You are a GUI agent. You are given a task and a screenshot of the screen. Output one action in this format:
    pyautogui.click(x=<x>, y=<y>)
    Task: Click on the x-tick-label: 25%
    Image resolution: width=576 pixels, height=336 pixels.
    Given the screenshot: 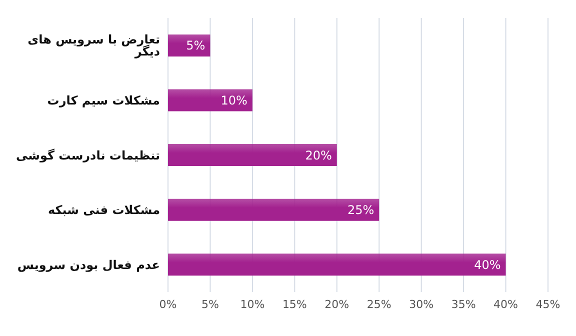 What is the action you would take?
    pyautogui.click(x=379, y=304)
    